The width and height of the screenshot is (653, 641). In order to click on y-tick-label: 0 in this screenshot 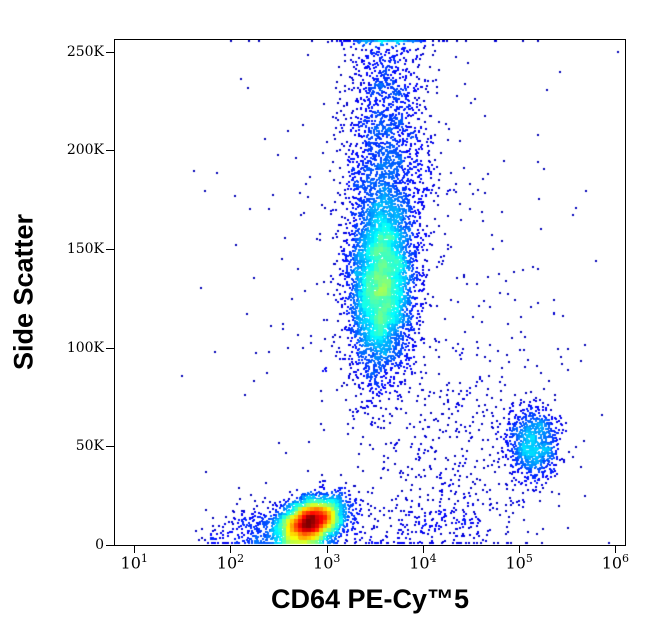, I will do `click(99, 545)`.